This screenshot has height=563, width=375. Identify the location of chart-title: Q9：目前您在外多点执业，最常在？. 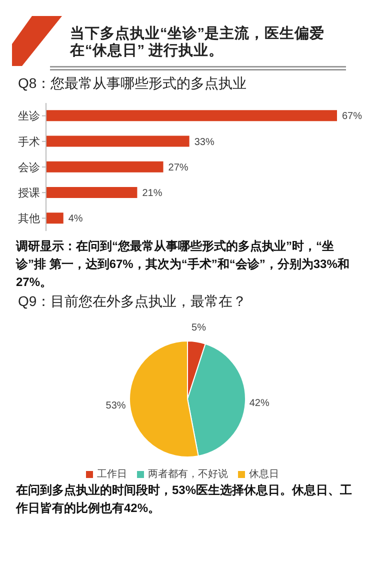
(132, 301).